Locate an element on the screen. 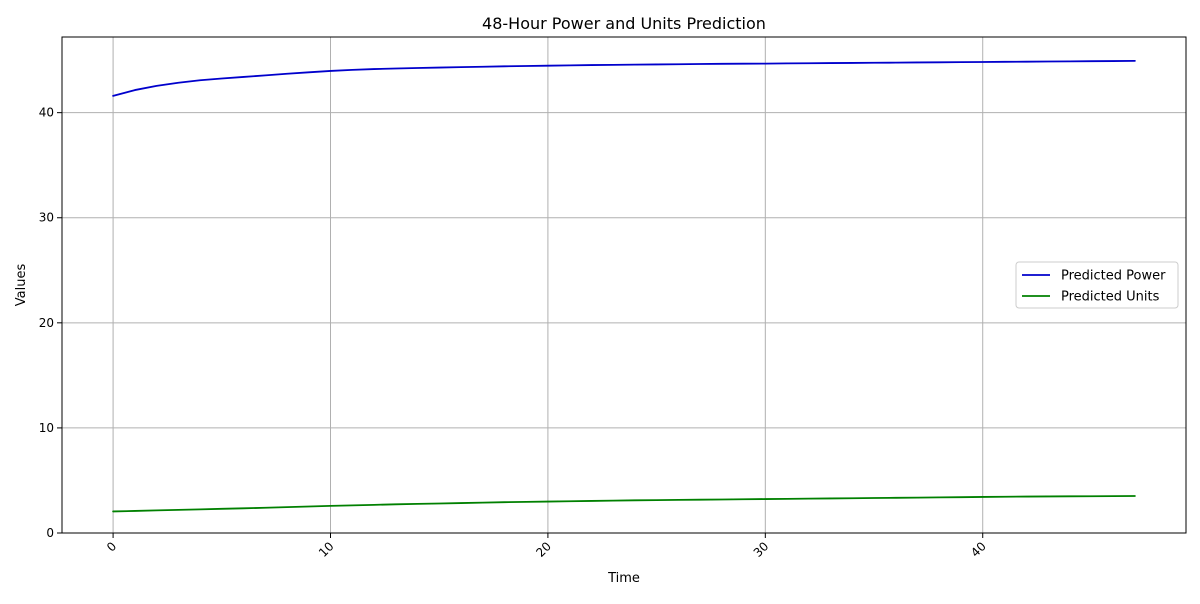  x-tick-label: 20 is located at coordinates (543, 549).